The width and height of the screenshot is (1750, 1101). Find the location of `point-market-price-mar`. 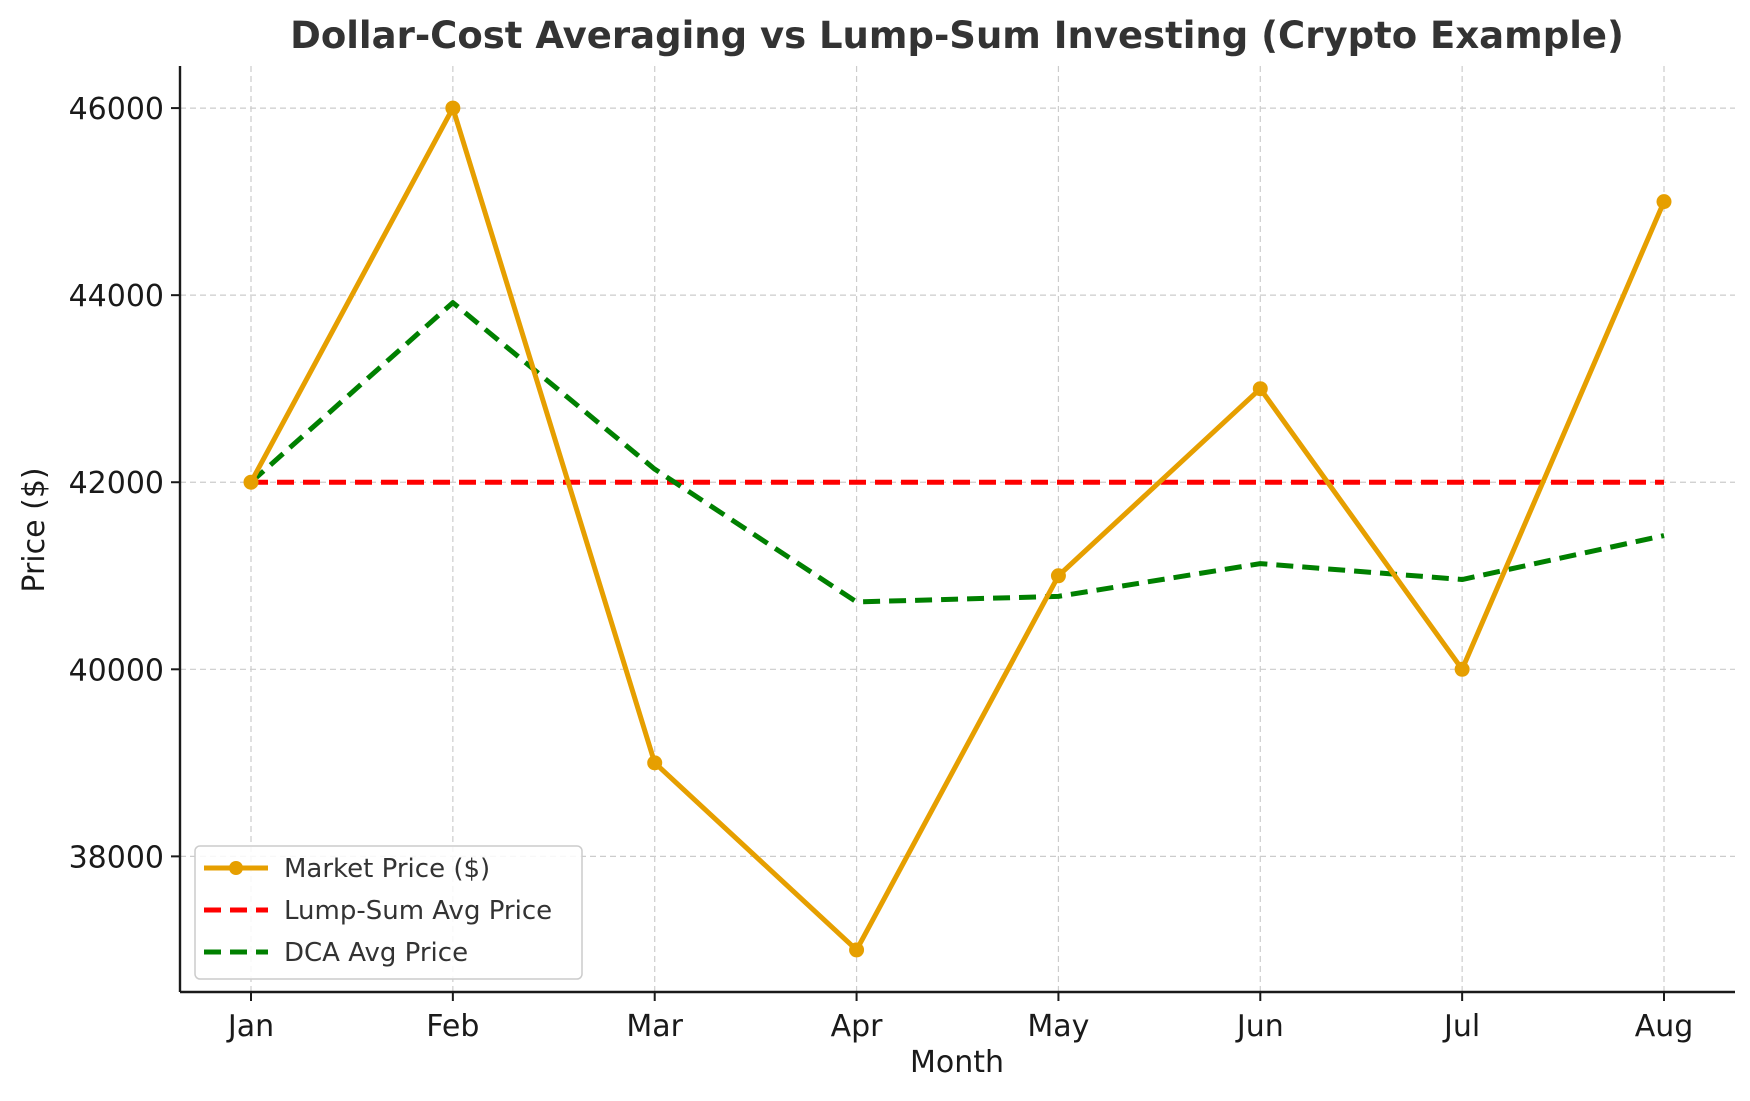

point-market-price-mar is located at coordinates (655, 763).